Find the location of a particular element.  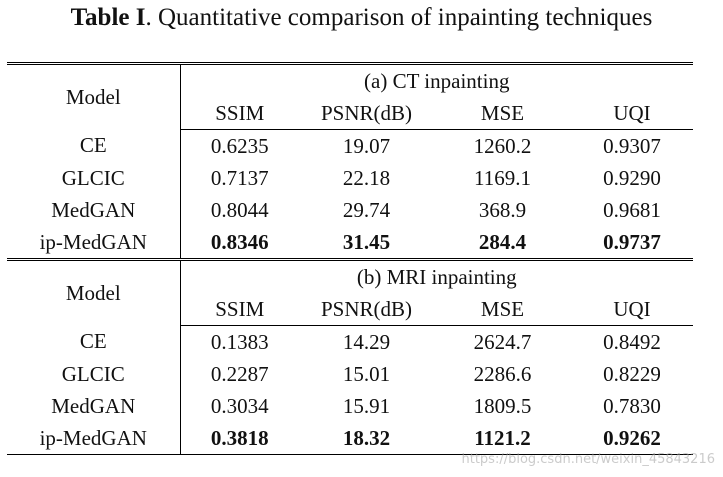

psnr-value: 14.29 is located at coordinates (366, 341).